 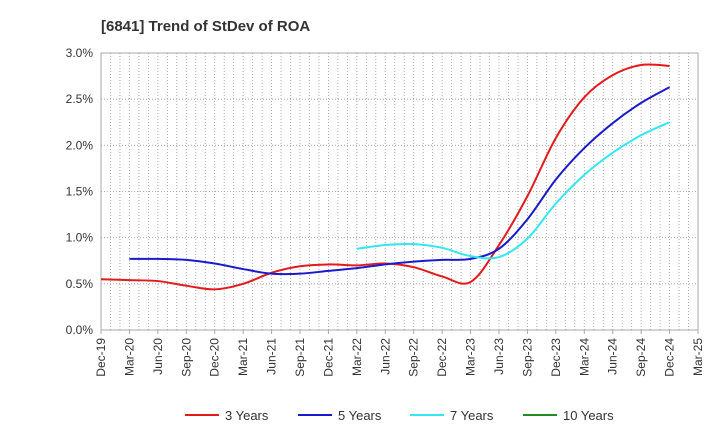 I want to click on y-tick-label: 0.5%, so click(x=80, y=284).